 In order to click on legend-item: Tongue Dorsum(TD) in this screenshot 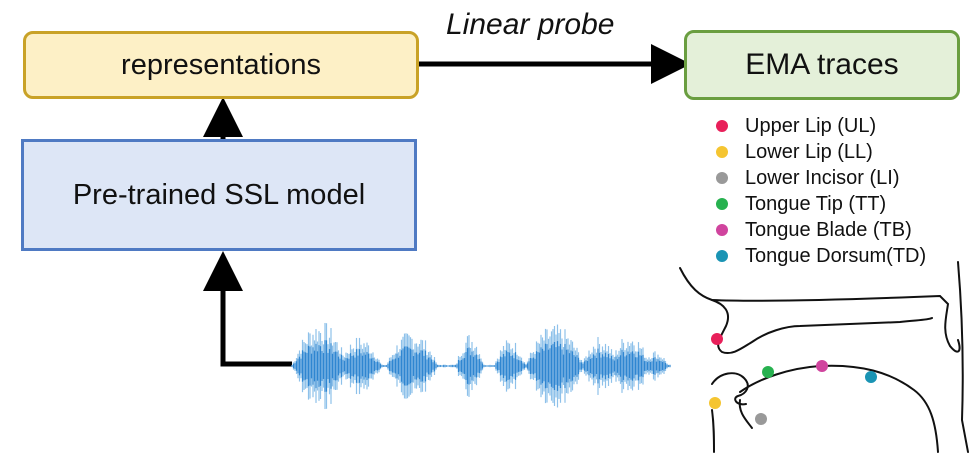, I will do `click(821, 256)`.